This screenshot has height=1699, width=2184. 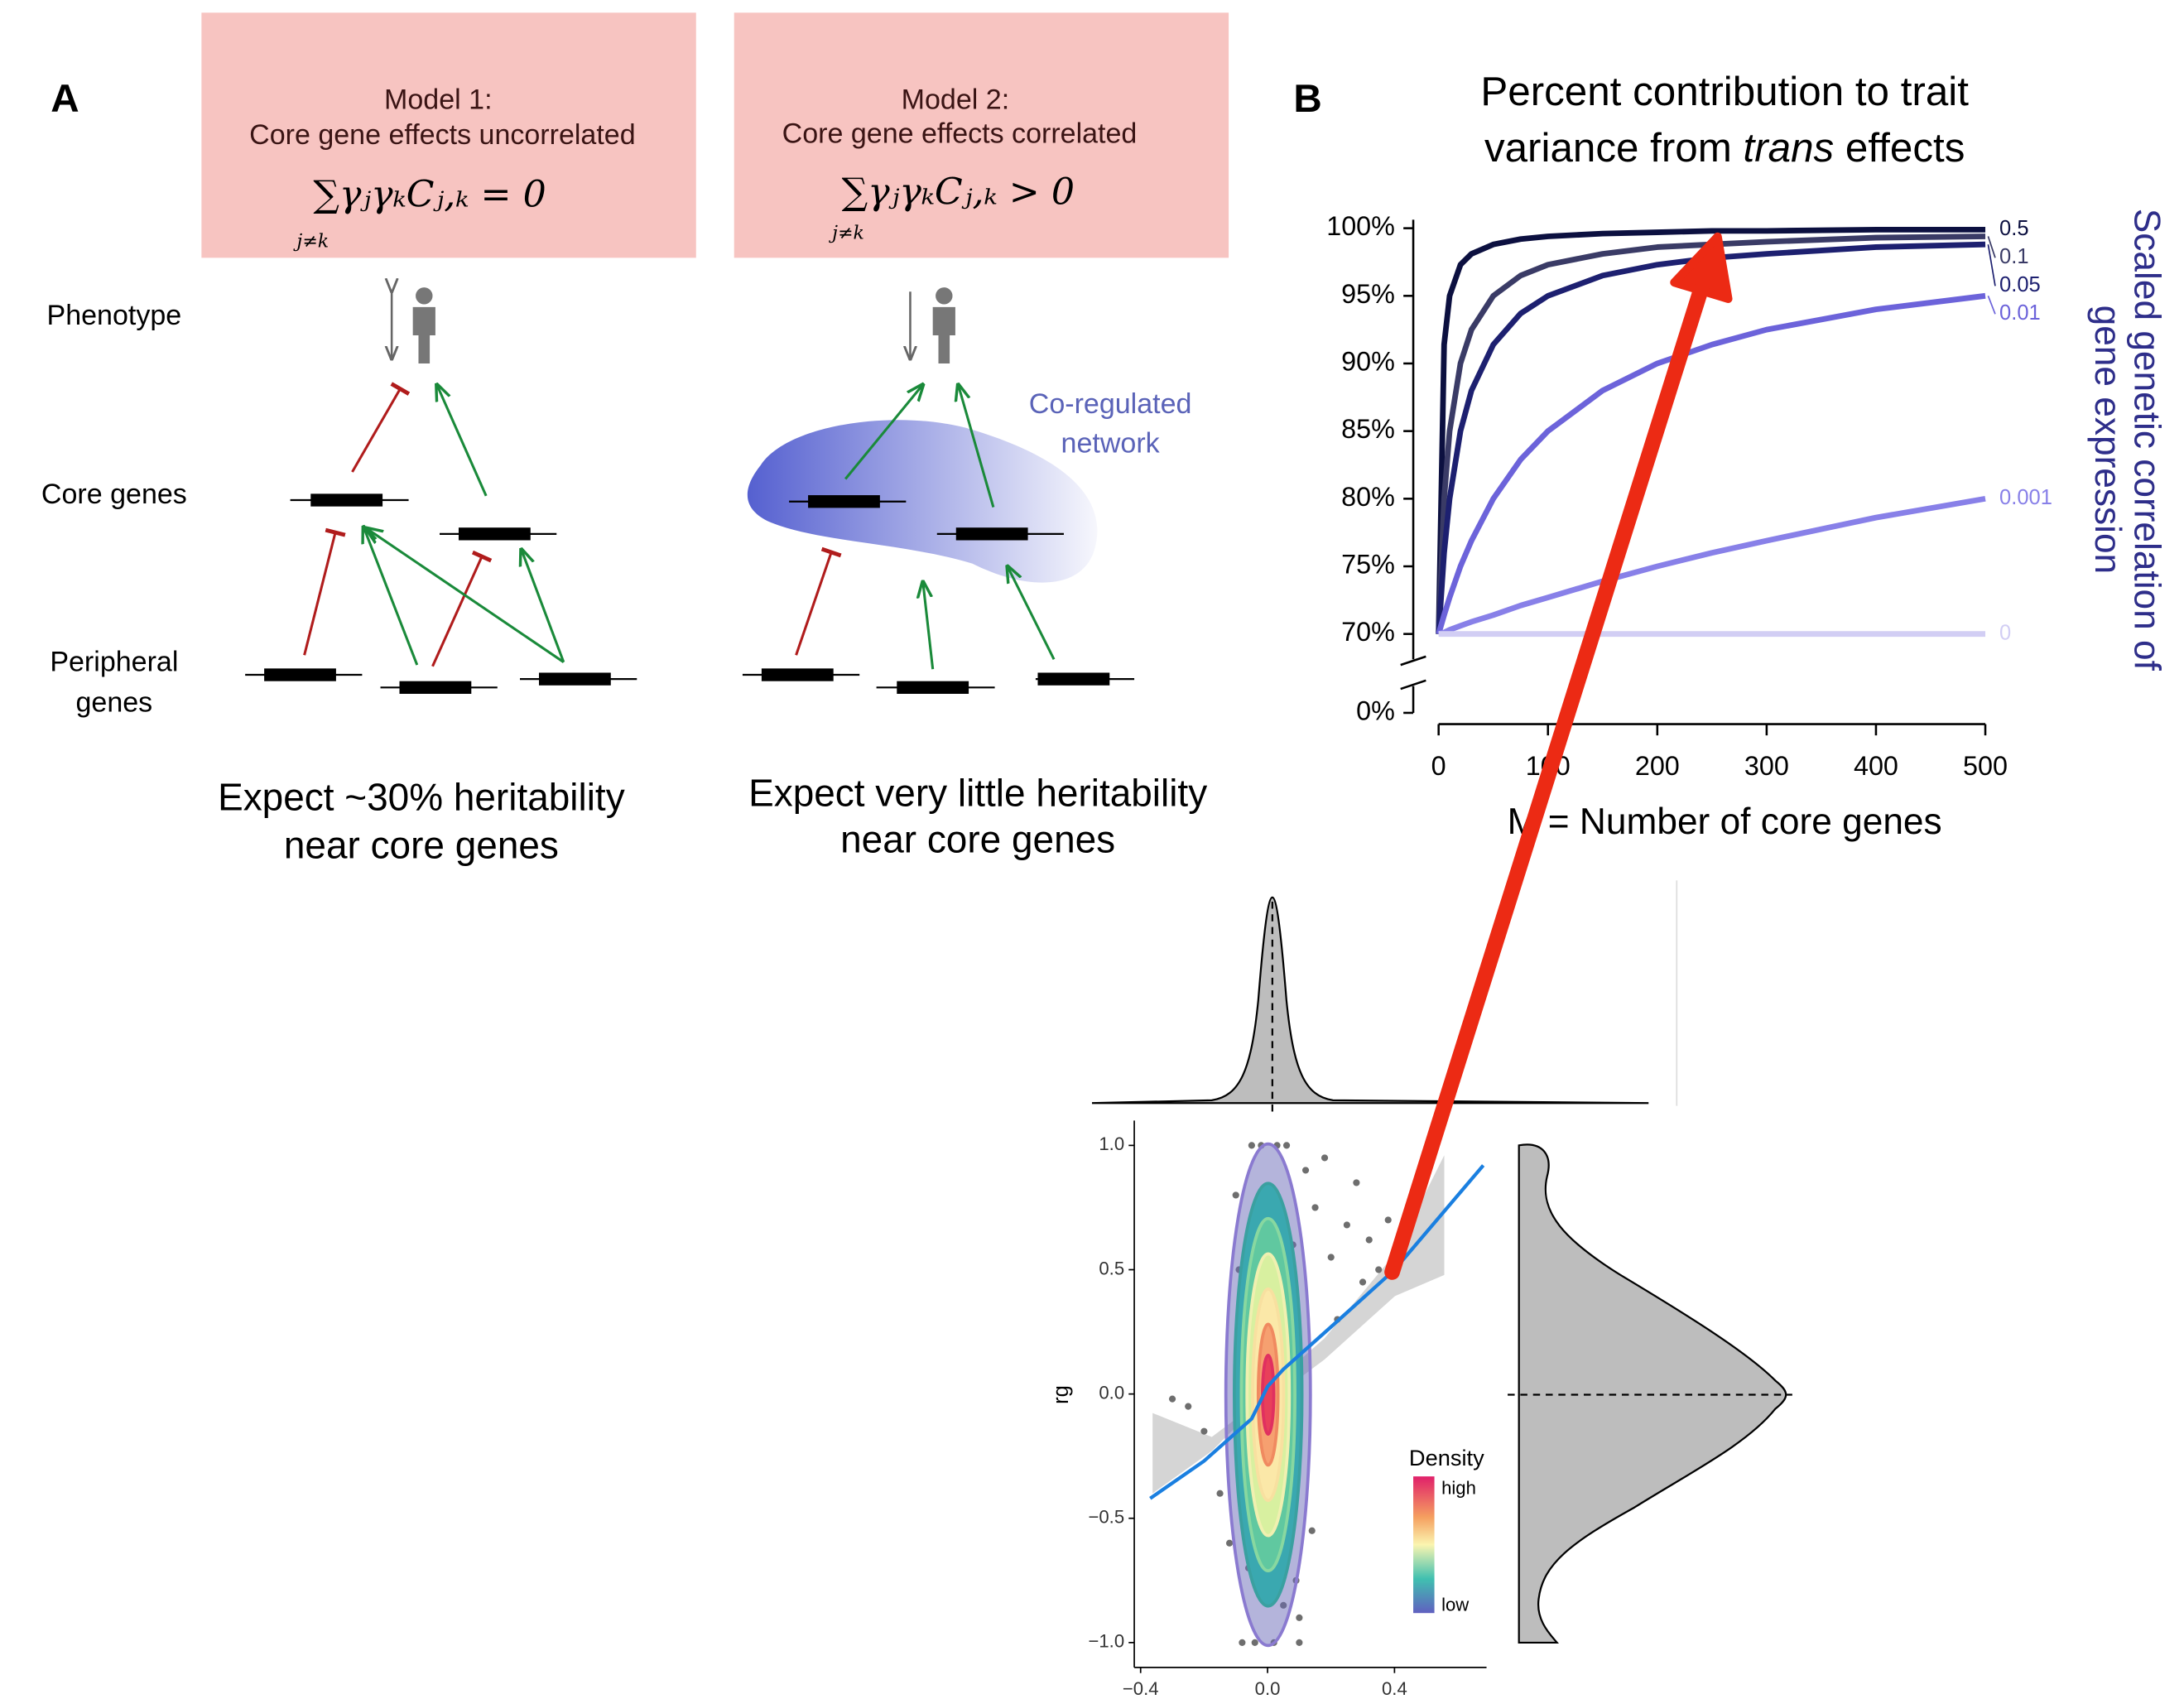 I want to click on x-tick-label: 0.4, so click(x=1394, y=1689).